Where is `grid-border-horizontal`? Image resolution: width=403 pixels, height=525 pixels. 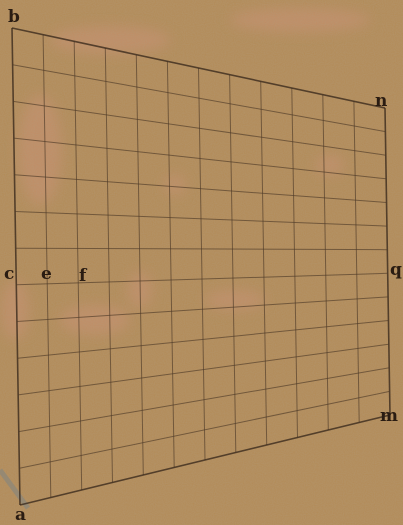
grid-border-horizontal is located at coordinates (198, 68).